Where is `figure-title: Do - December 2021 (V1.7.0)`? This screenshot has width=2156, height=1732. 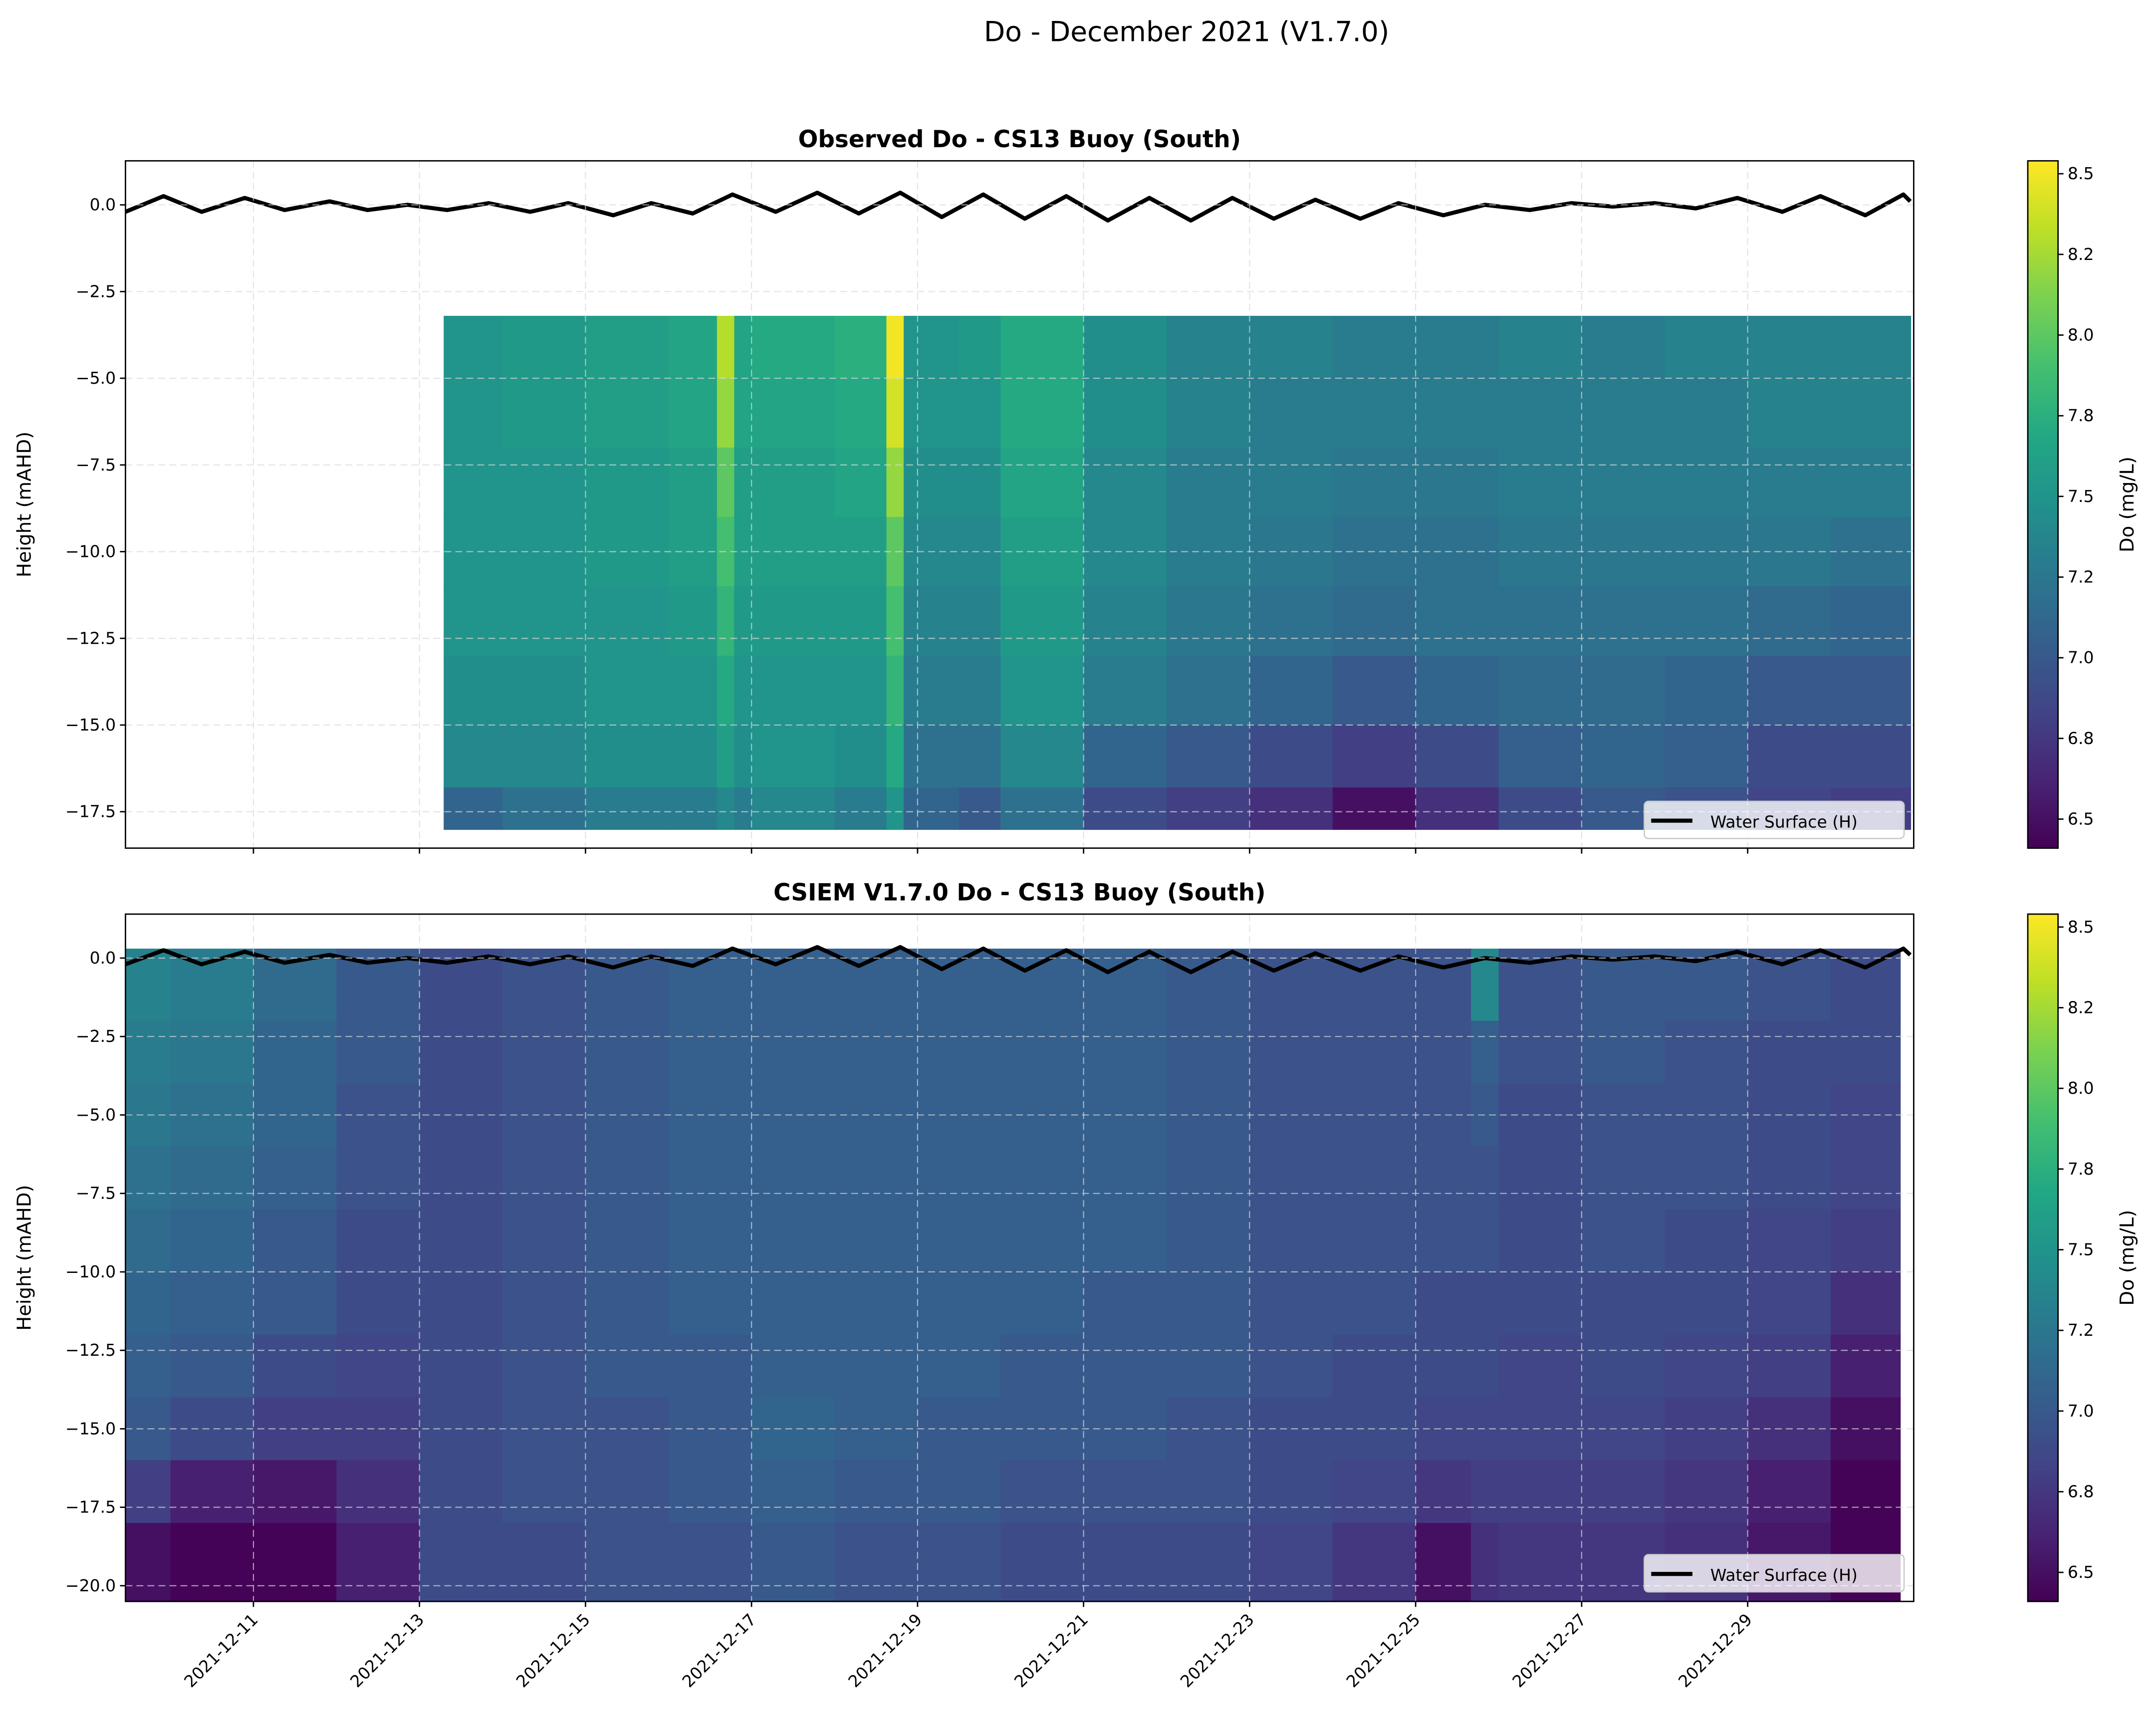
figure-title: Do - December 2021 (V1.7.0) is located at coordinates (1187, 32).